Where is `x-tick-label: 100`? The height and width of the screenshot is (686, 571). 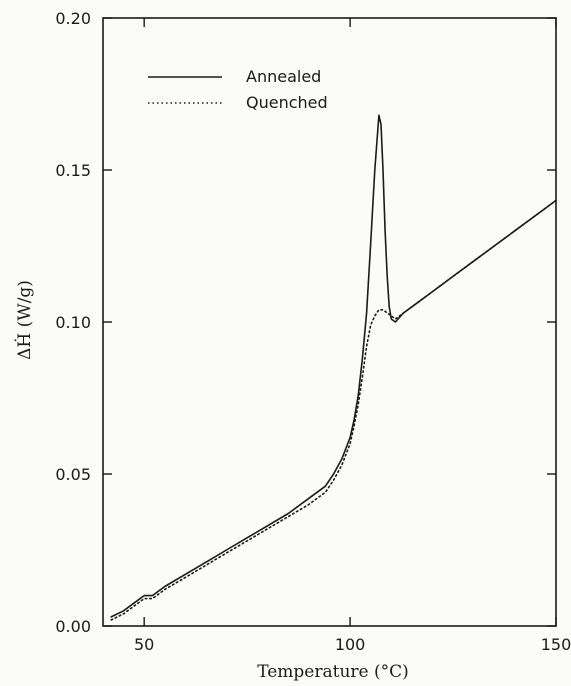 x-tick-label: 100 is located at coordinates (350, 644).